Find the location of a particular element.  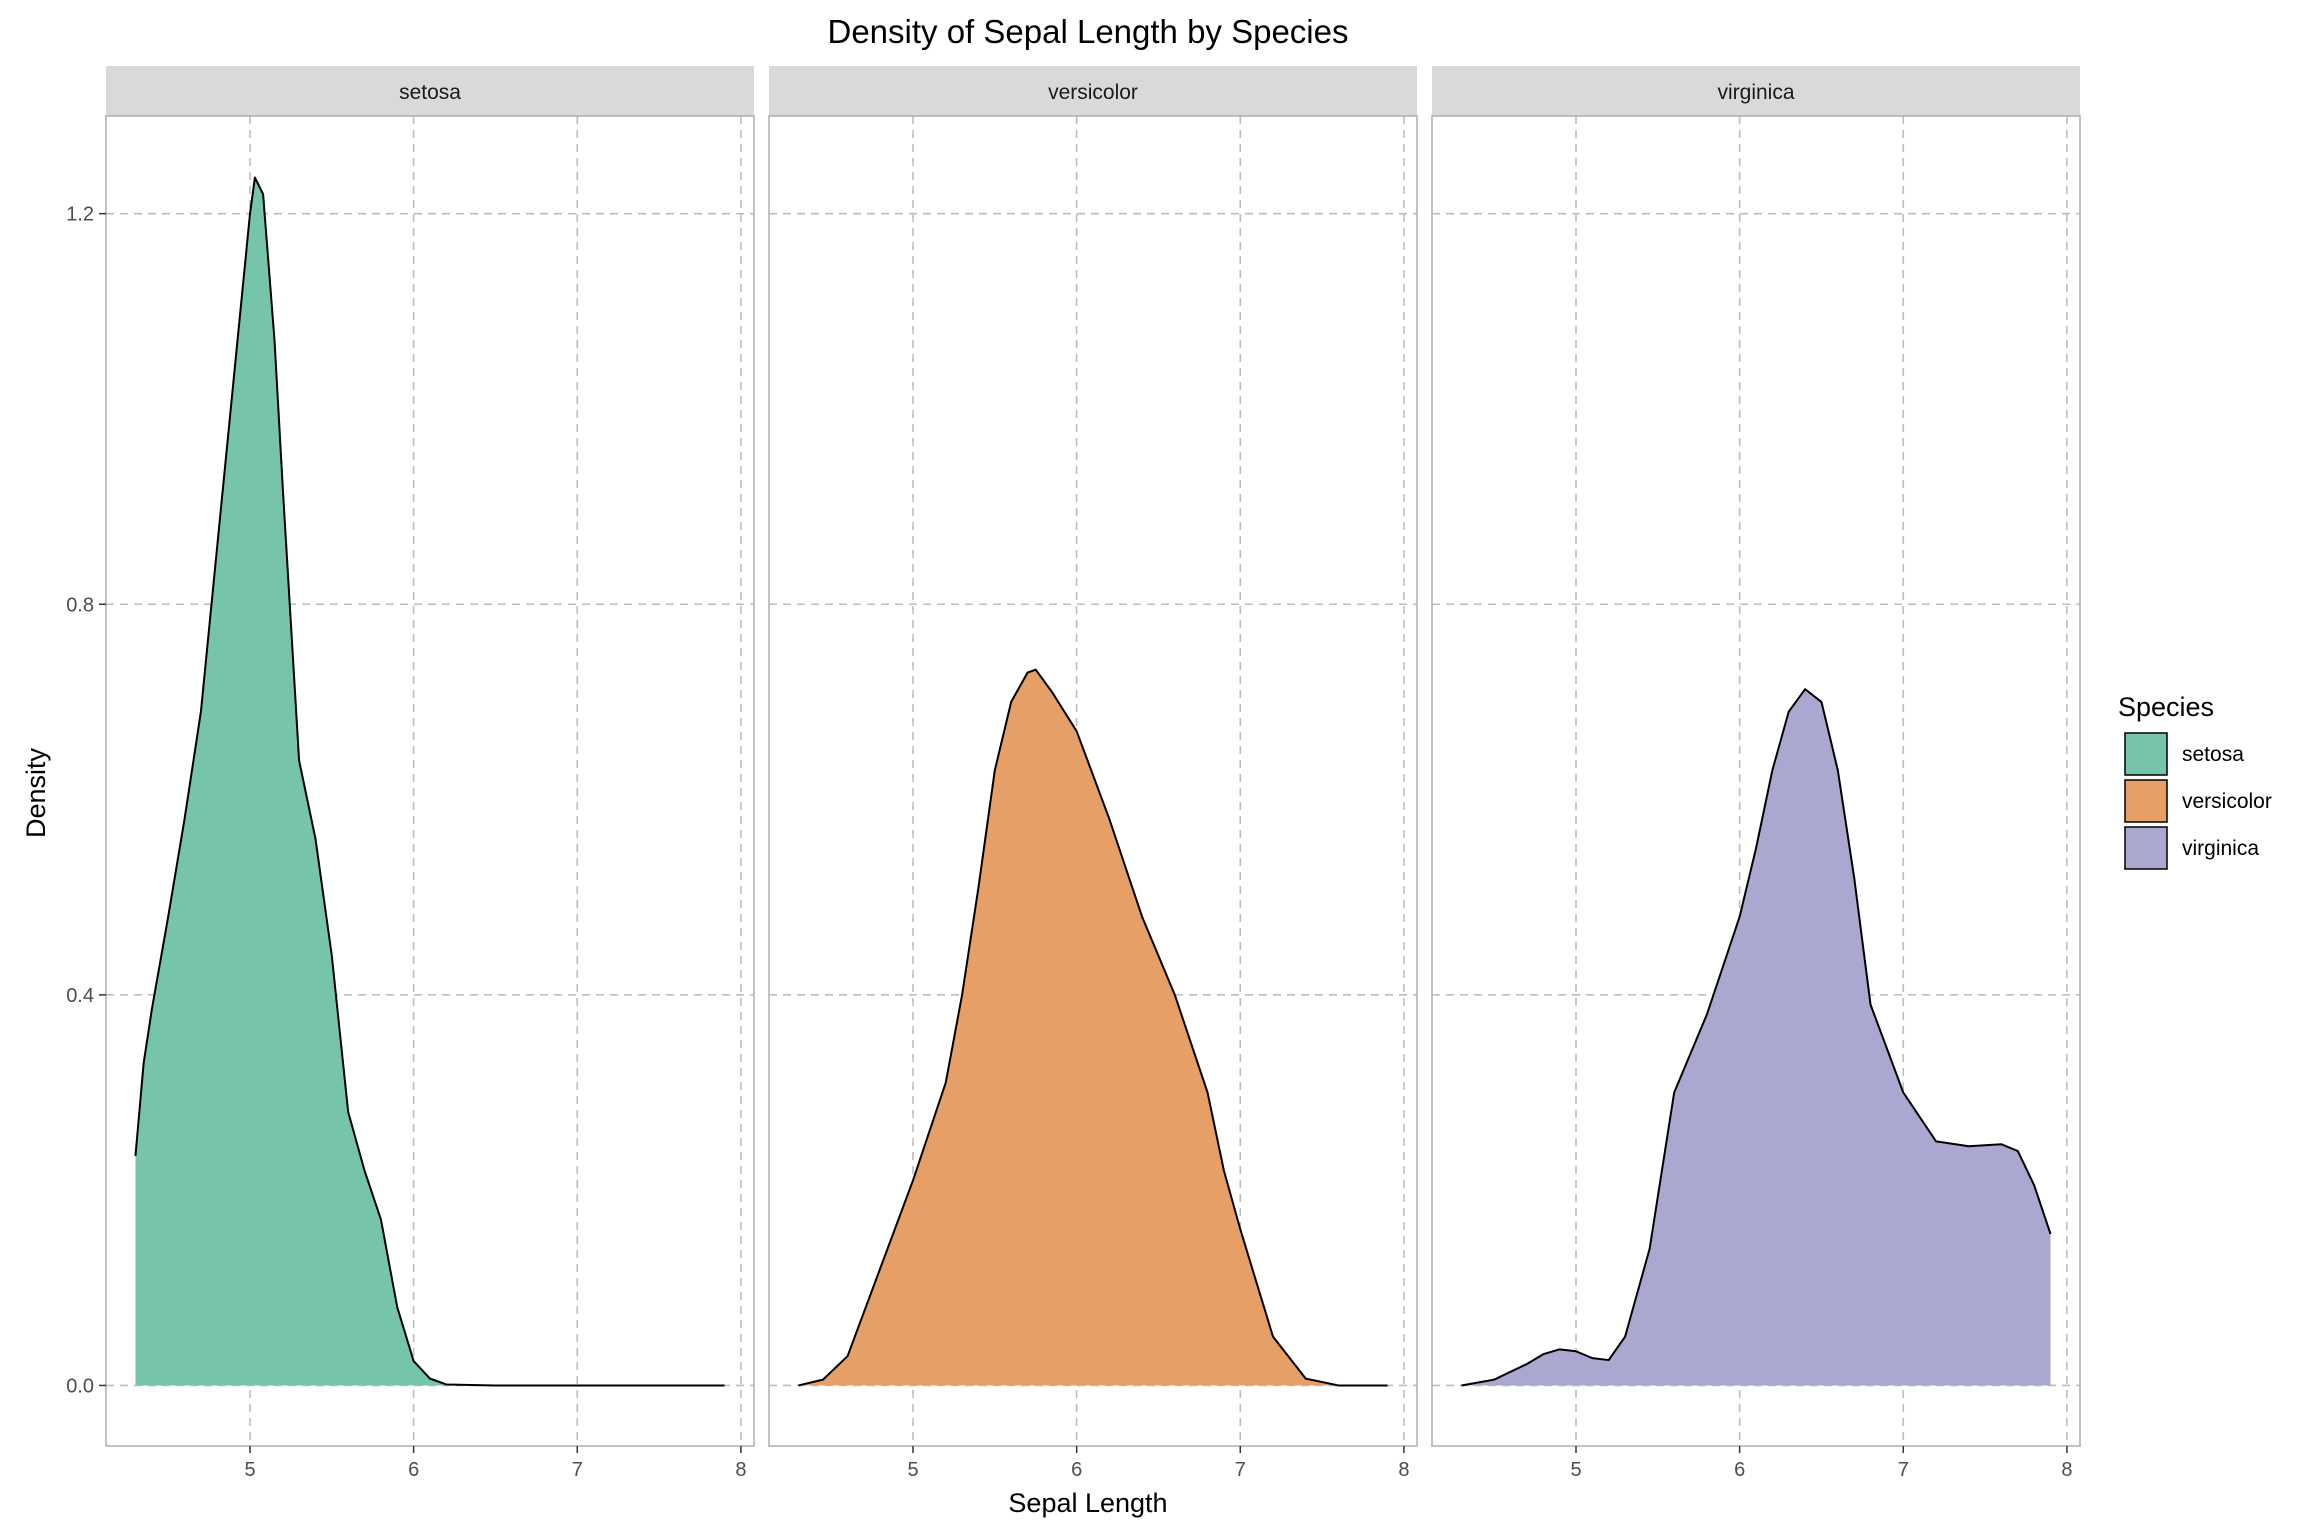

density-line-virginica is located at coordinates (1756, 1037).